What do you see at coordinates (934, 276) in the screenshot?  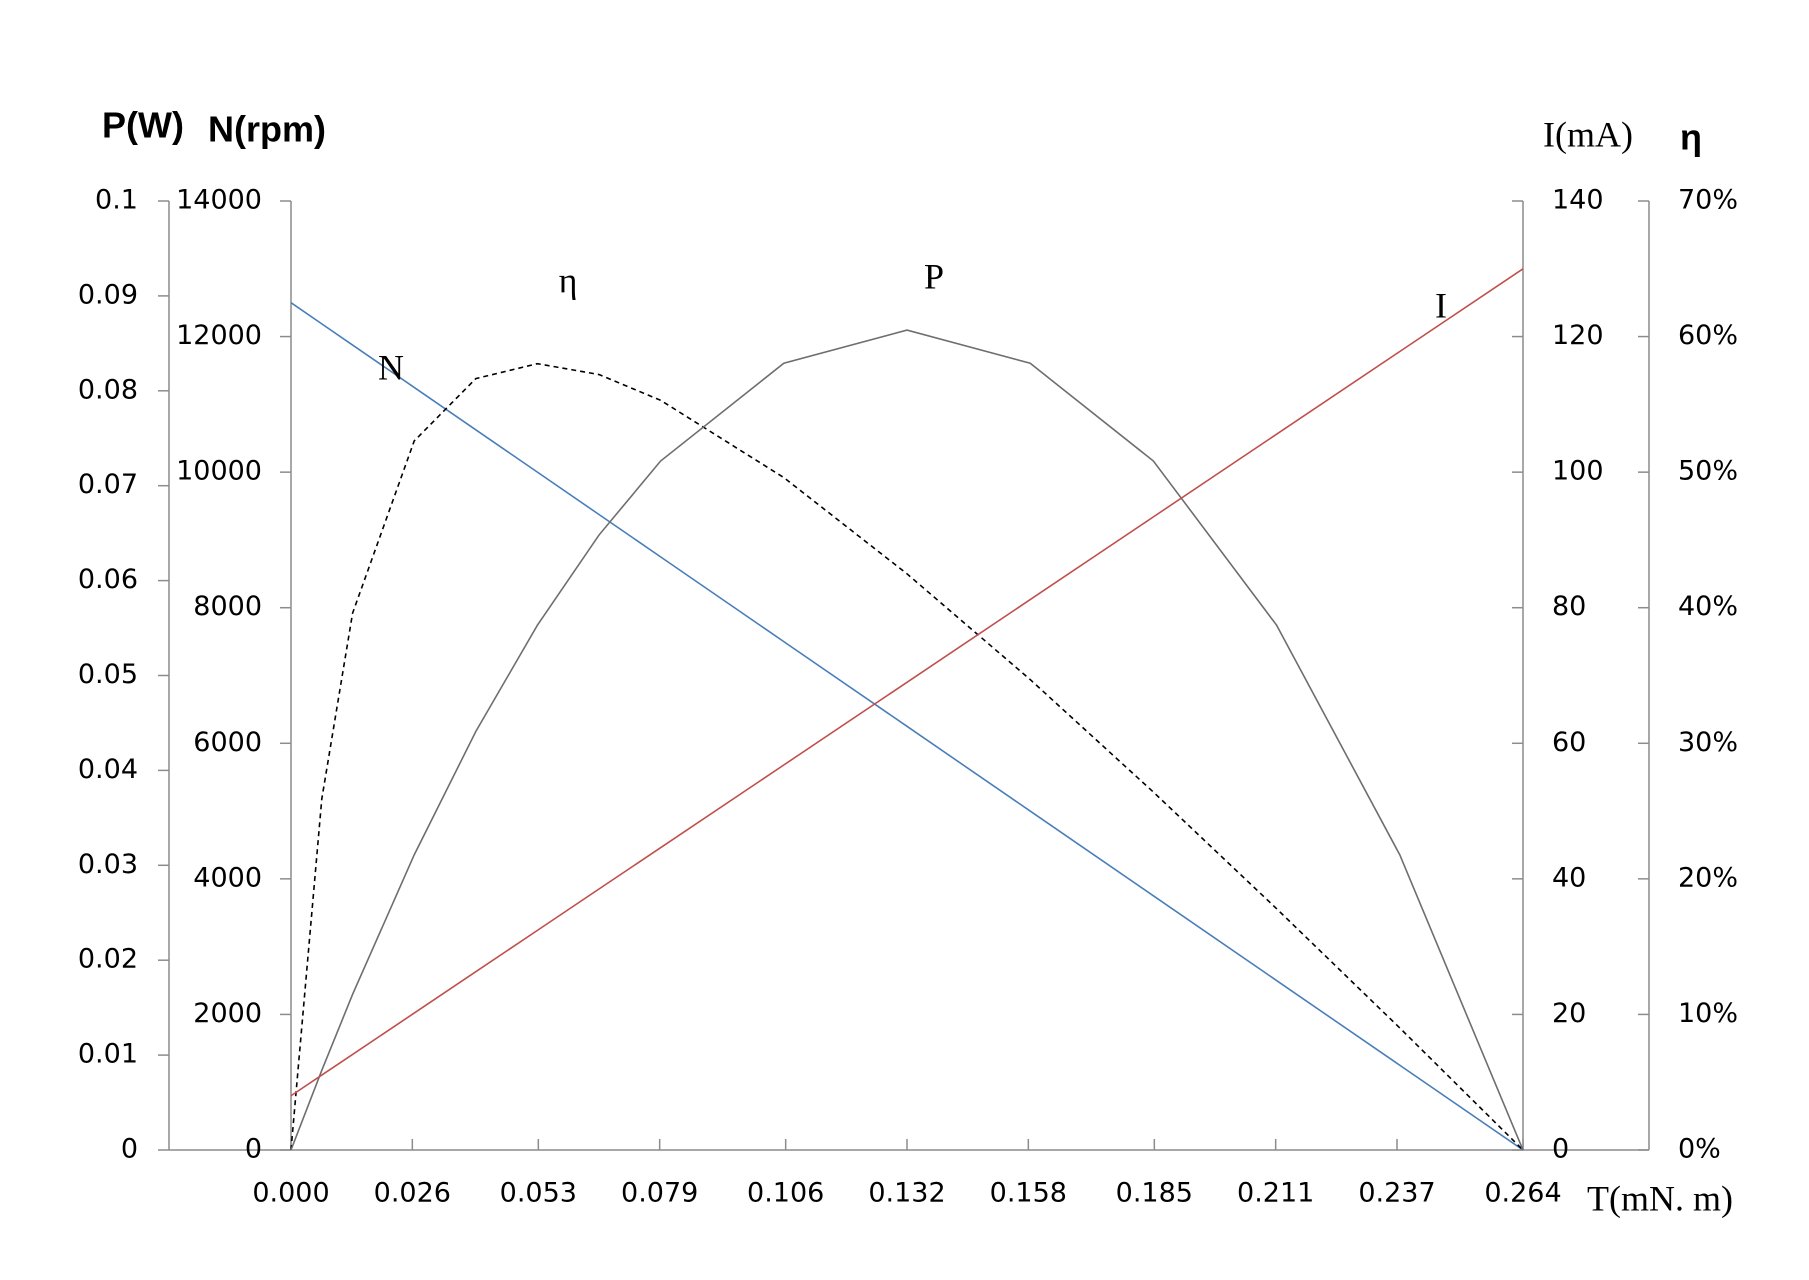 I see `series-label: P` at bounding box center [934, 276].